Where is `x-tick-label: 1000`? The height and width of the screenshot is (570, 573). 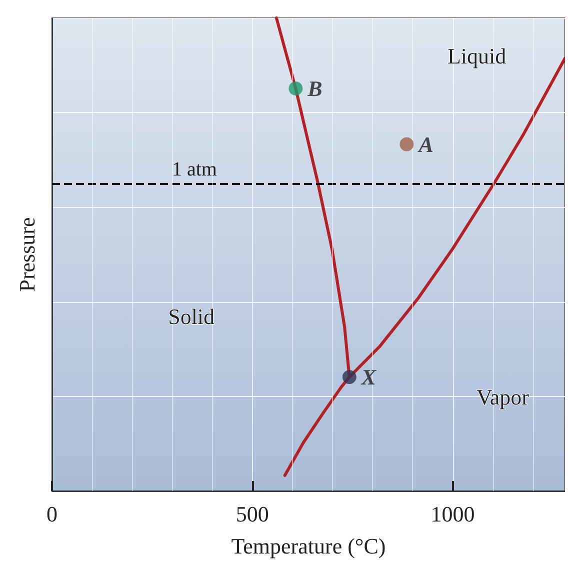 x-tick-label: 1000 is located at coordinates (452, 514).